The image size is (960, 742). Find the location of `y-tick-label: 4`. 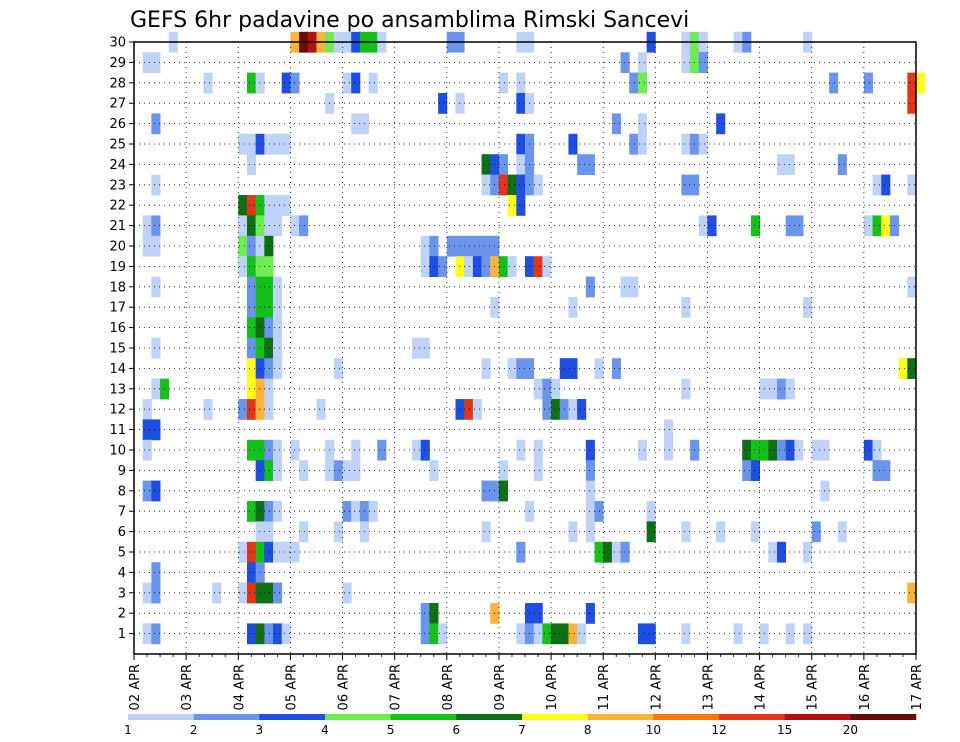

y-tick-label: 4 is located at coordinates (122, 573).